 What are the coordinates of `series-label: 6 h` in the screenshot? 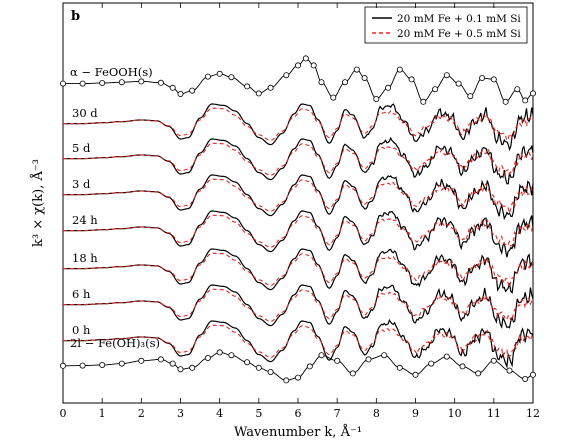 It's located at (81, 294).